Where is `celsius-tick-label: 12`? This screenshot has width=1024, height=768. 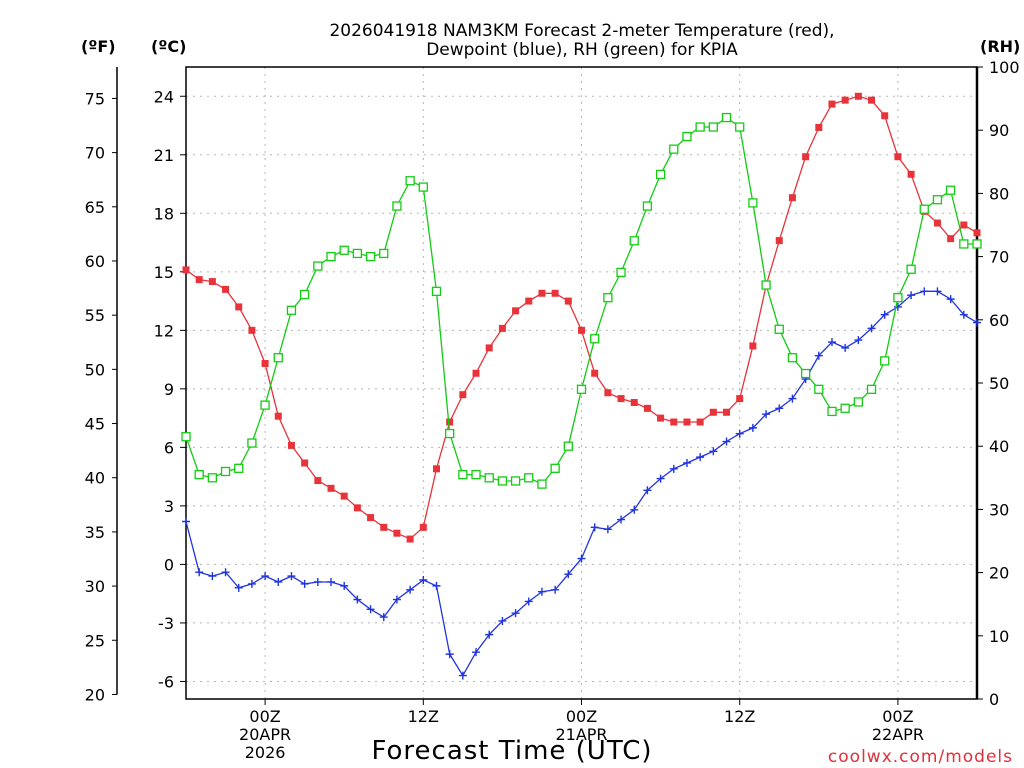 celsius-tick-label: 12 is located at coordinates (164, 330).